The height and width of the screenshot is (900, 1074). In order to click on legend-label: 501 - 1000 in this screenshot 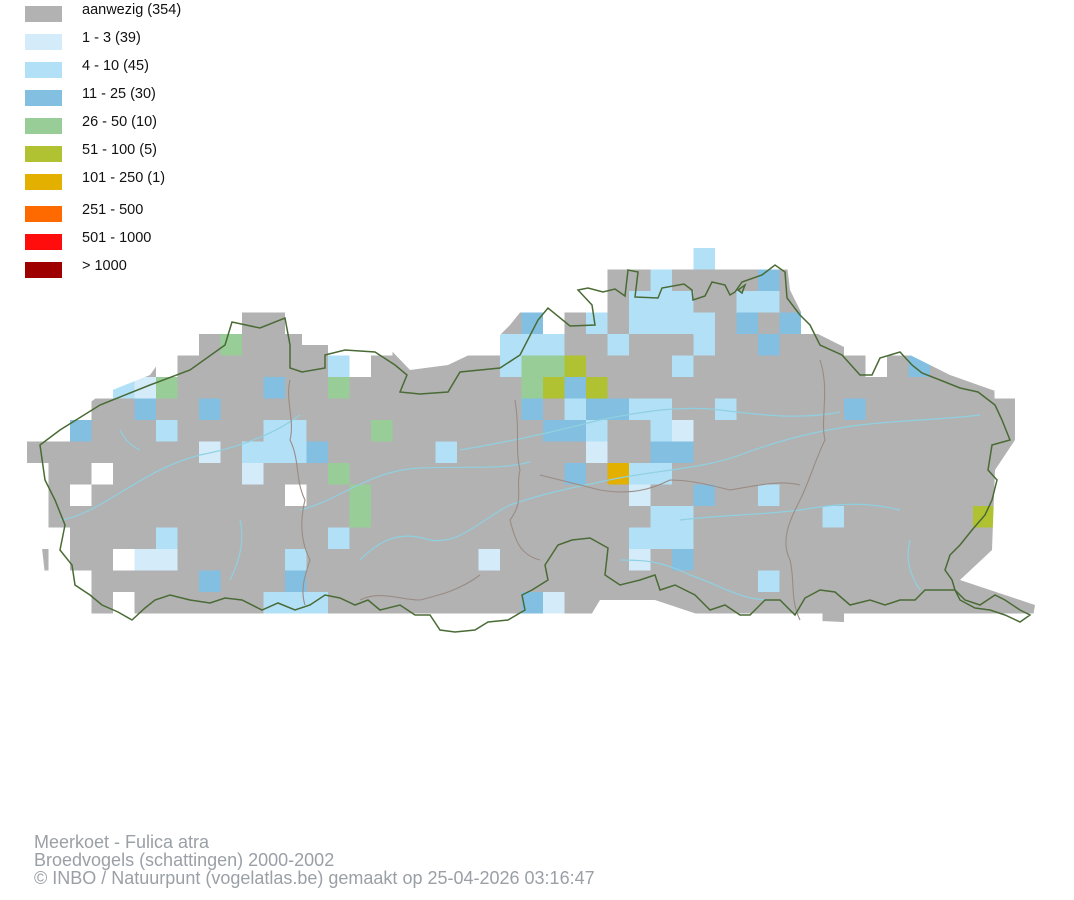, I will do `click(117, 238)`.